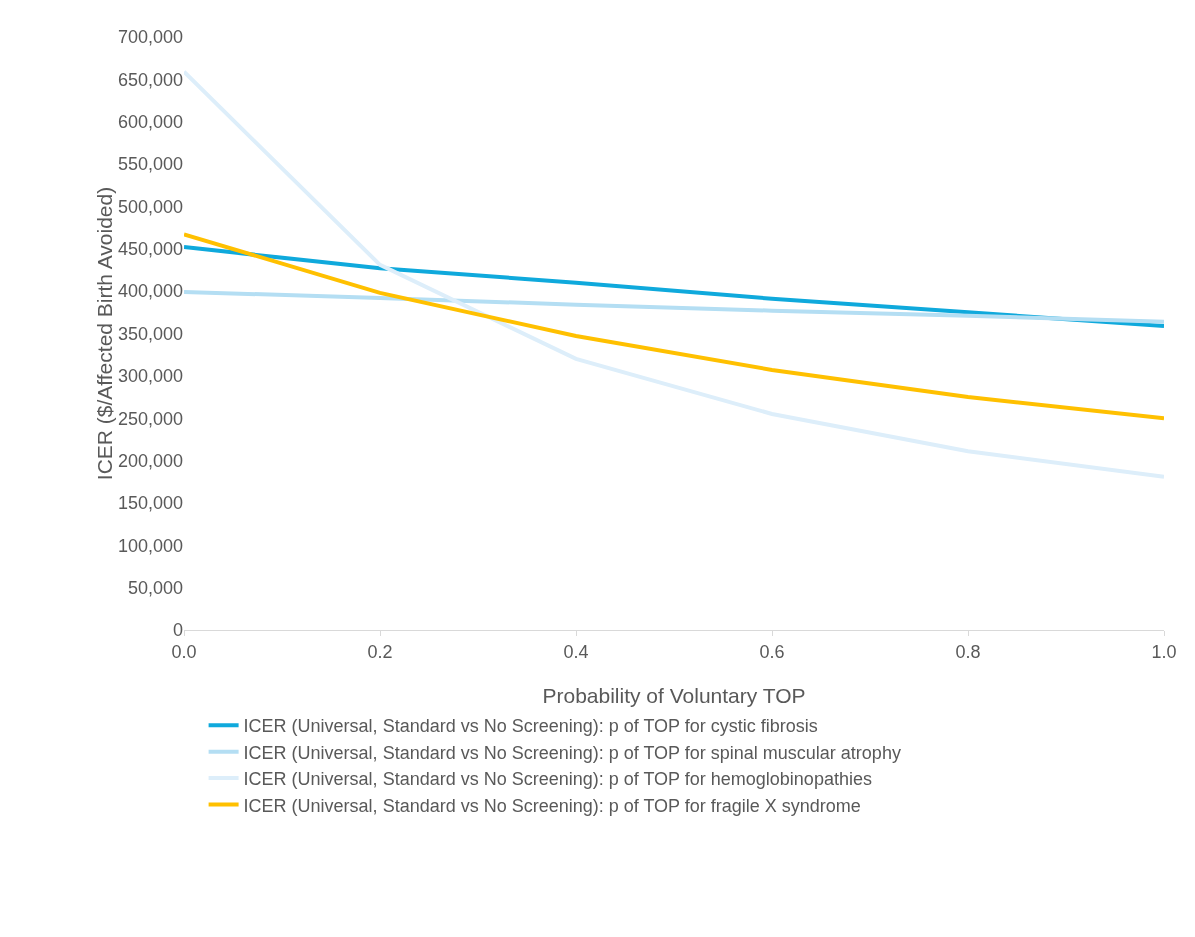 The height and width of the screenshot is (937, 1195). What do you see at coordinates (530, 726) in the screenshot?
I see `legend-label: ICER (Universal, Standard vs No Screening): p of TOP for cystic fibrosis` at bounding box center [530, 726].